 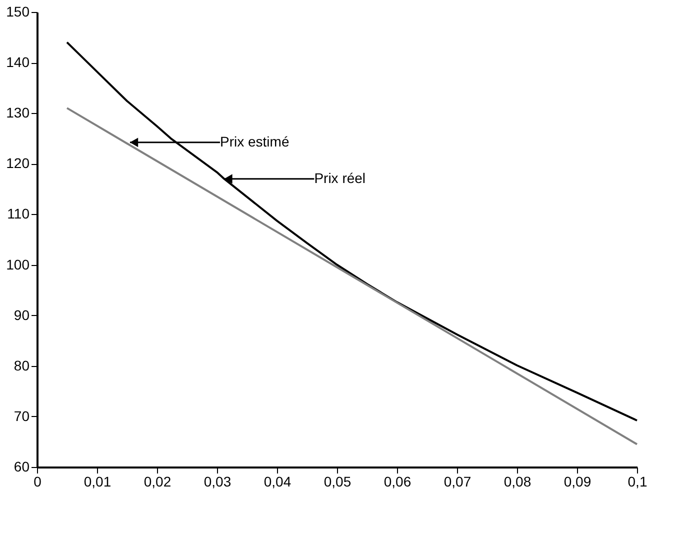 I want to click on x-tick-label: 0,04, so click(x=278, y=482).